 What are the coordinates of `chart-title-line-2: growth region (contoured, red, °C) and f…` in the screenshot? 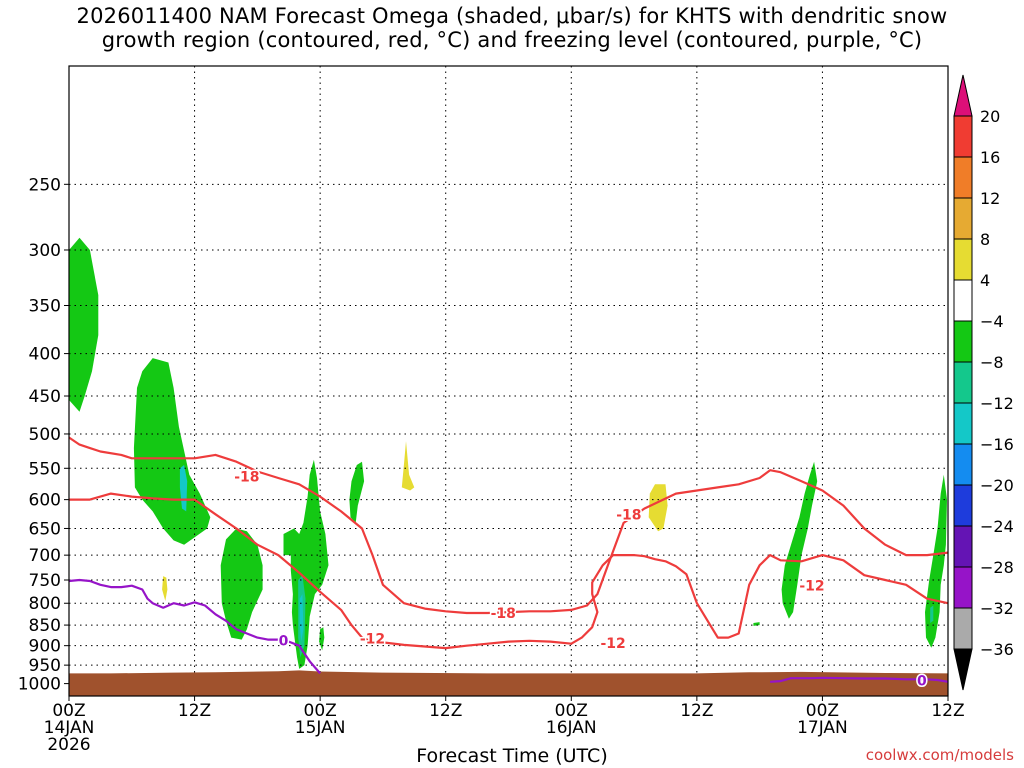 It's located at (512, 40).